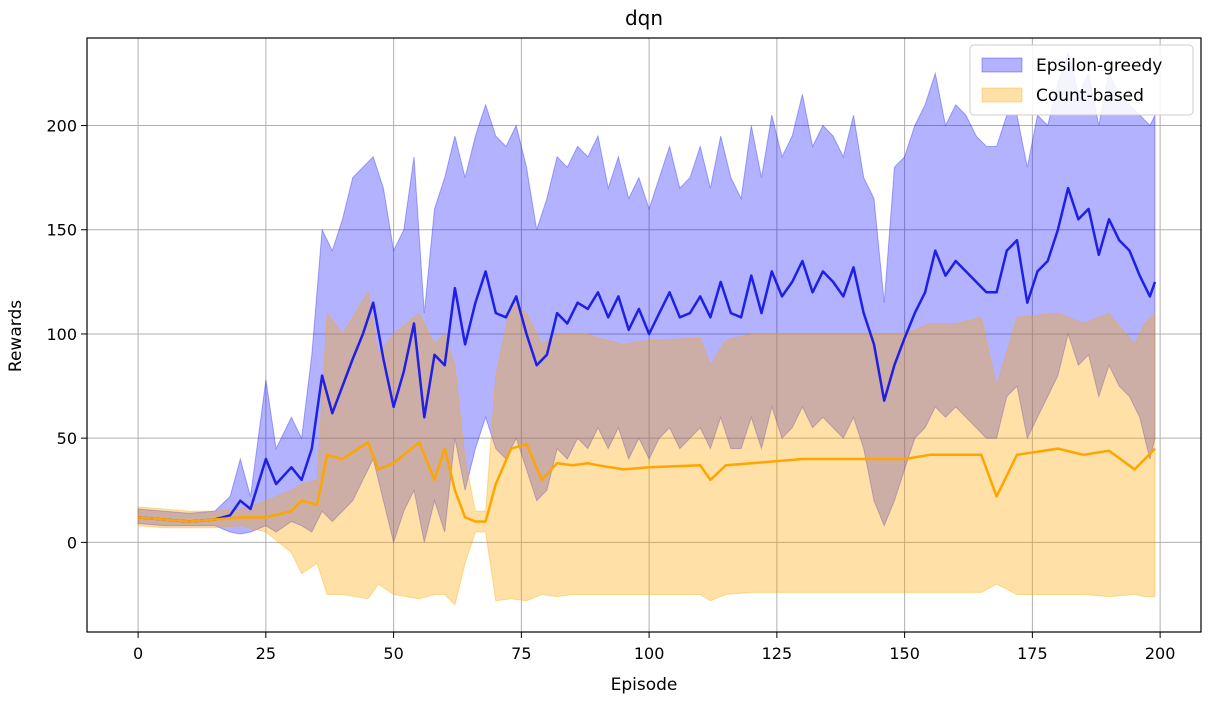 This screenshot has width=1222, height=706. What do you see at coordinates (1002, 65) in the screenshot?
I see `legend-swatch-epsilon-greedy` at bounding box center [1002, 65].